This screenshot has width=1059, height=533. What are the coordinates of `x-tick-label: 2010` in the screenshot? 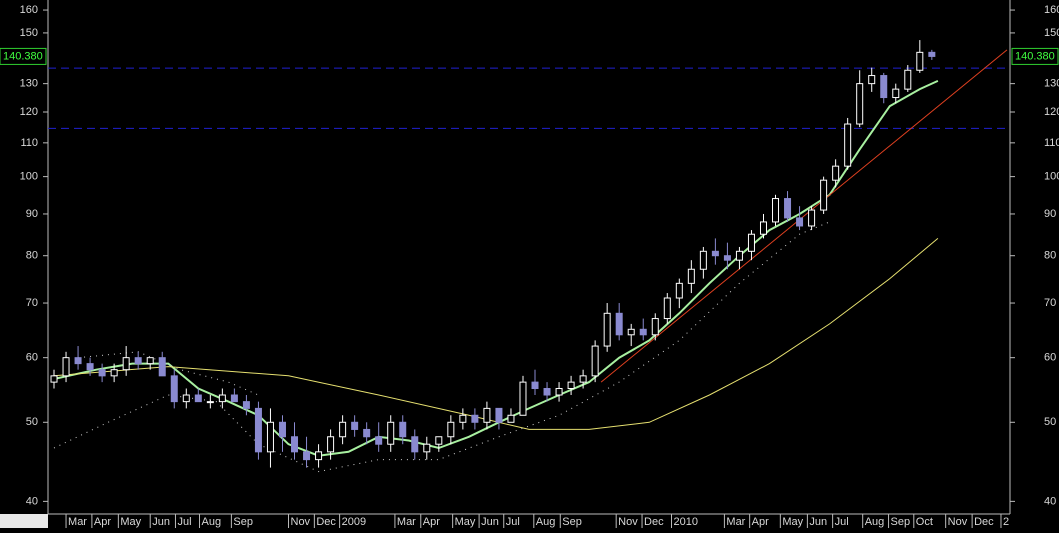 It's located at (685, 522).